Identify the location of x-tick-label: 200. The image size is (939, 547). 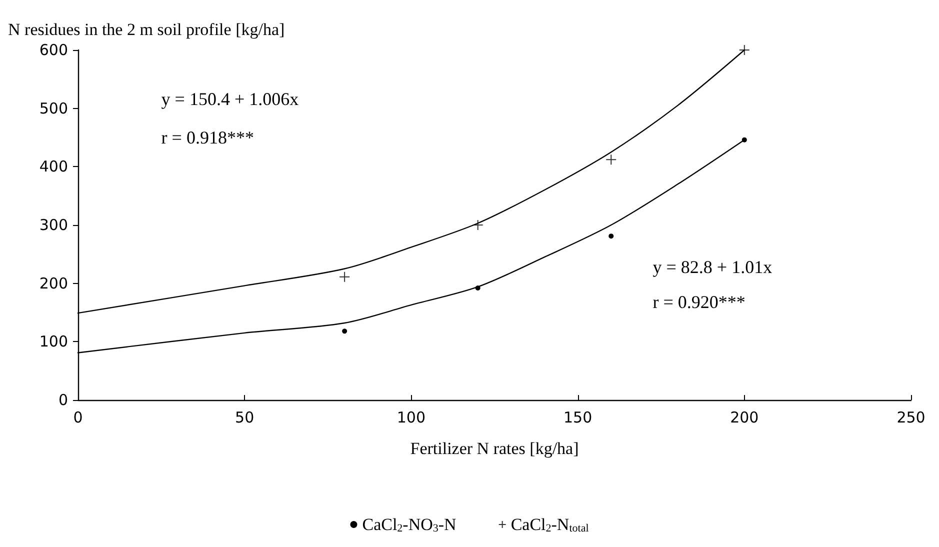
(744, 417).